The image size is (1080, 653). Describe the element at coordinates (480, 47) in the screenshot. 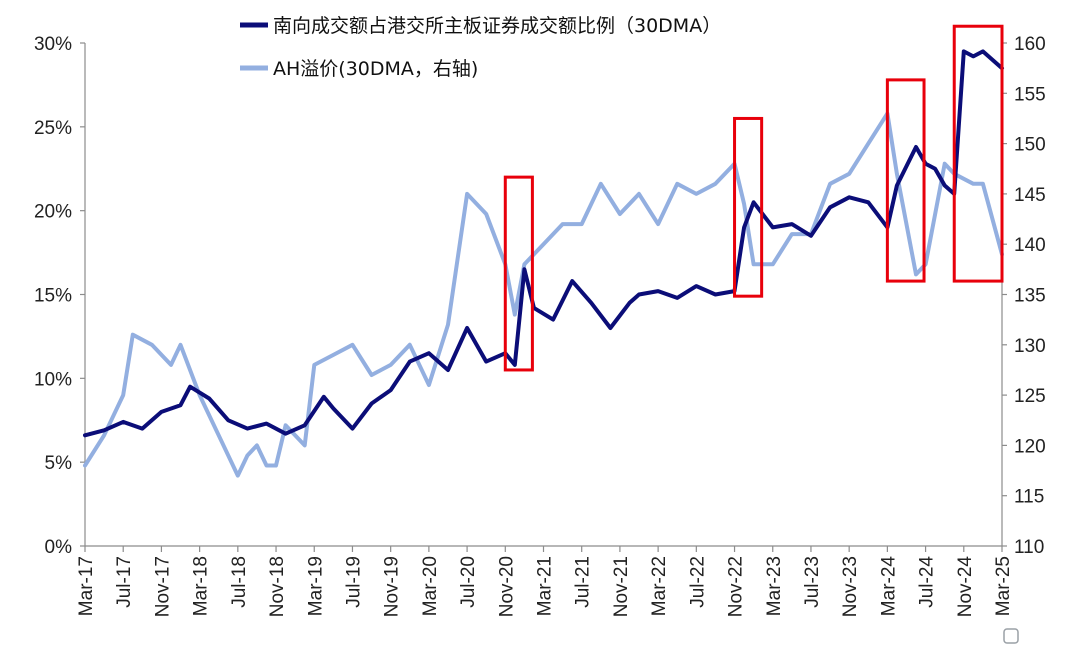

I see `legend: 南向成交额占港交所主板证券成交额比例（30DMA） AH溢价(30DMA，右轴)` at that location.